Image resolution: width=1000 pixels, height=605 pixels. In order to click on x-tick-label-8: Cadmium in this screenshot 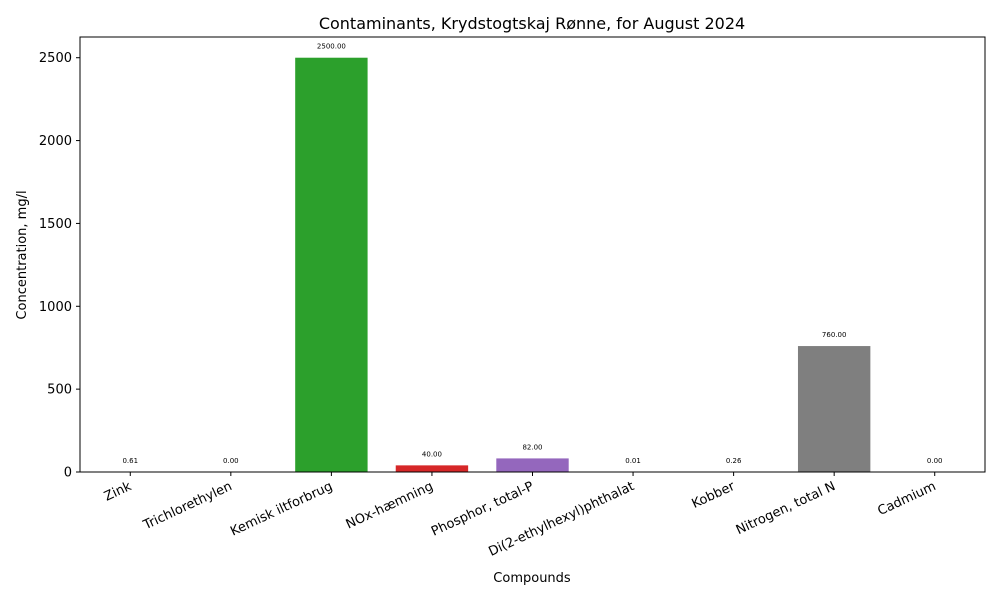, I will do `click(906, 499)`.